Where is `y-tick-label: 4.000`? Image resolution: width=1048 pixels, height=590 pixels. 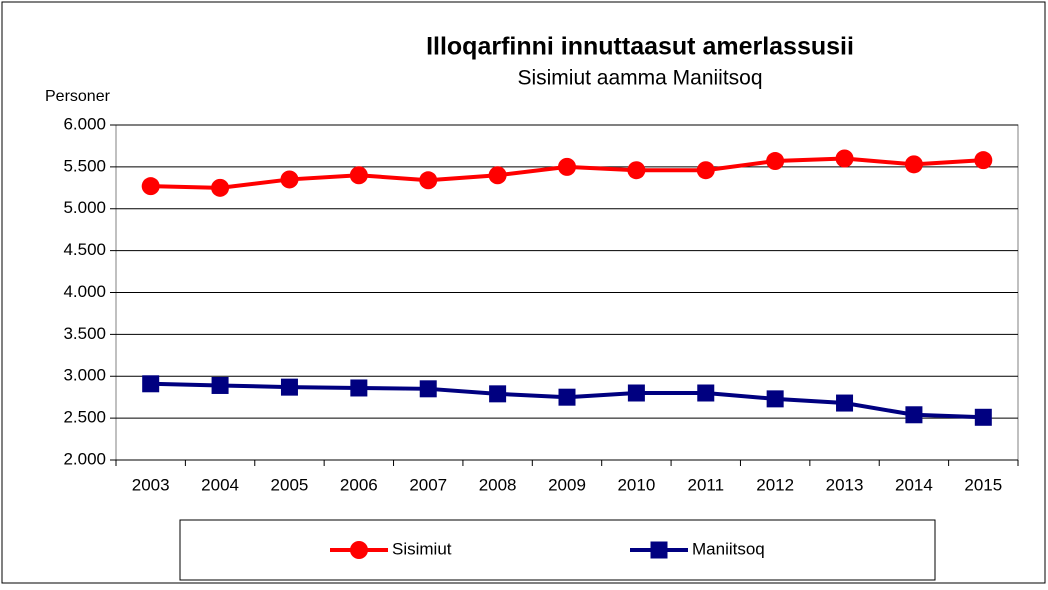
y-tick-label: 4.000 is located at coordinates (84, 291).